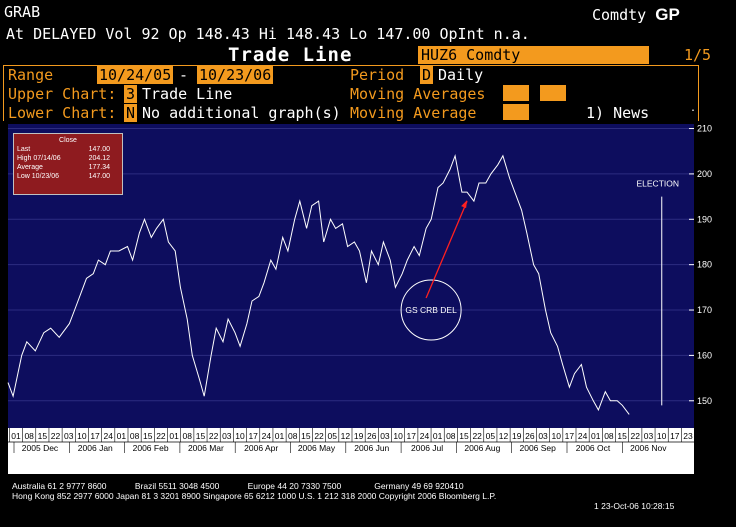  What do you see at coordinates (464, 204) in the screenshot?
I see `arrow-head` at bounding box center [464, 204].